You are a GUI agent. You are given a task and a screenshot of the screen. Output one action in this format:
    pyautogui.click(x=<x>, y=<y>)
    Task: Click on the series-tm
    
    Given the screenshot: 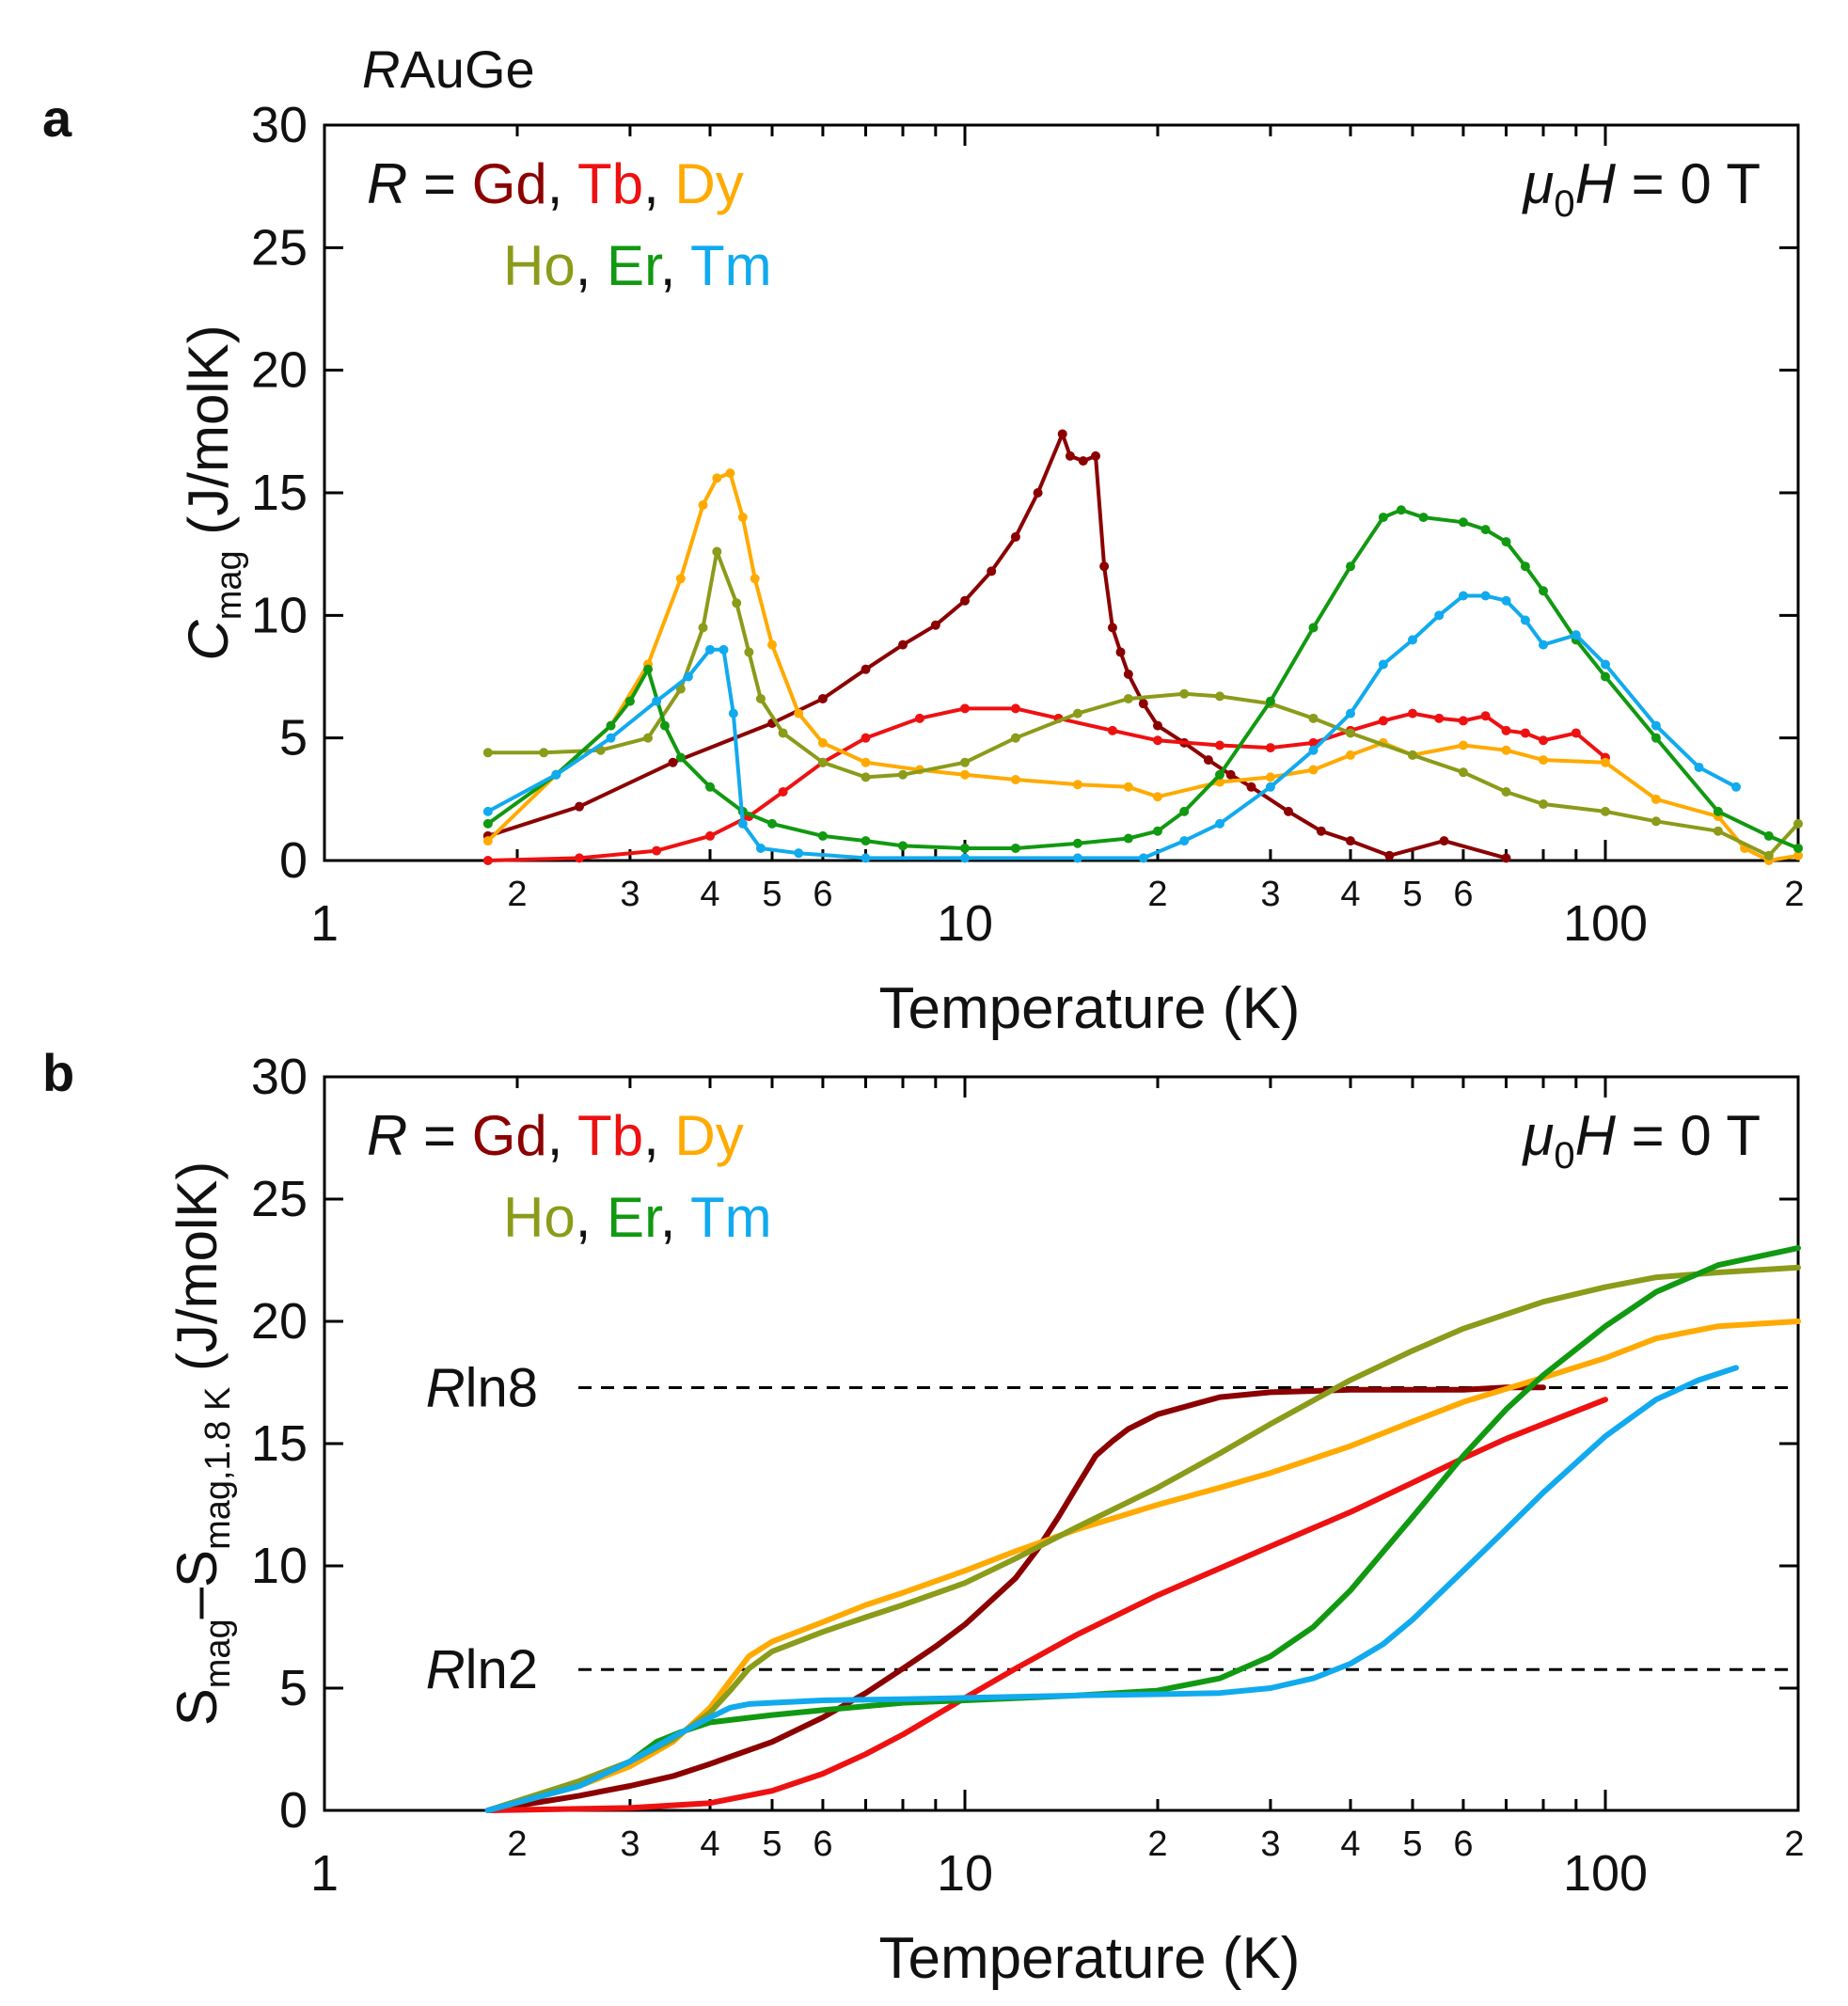 What is the action you would take?
    pyautogui.click(x=1112, y=727)
    